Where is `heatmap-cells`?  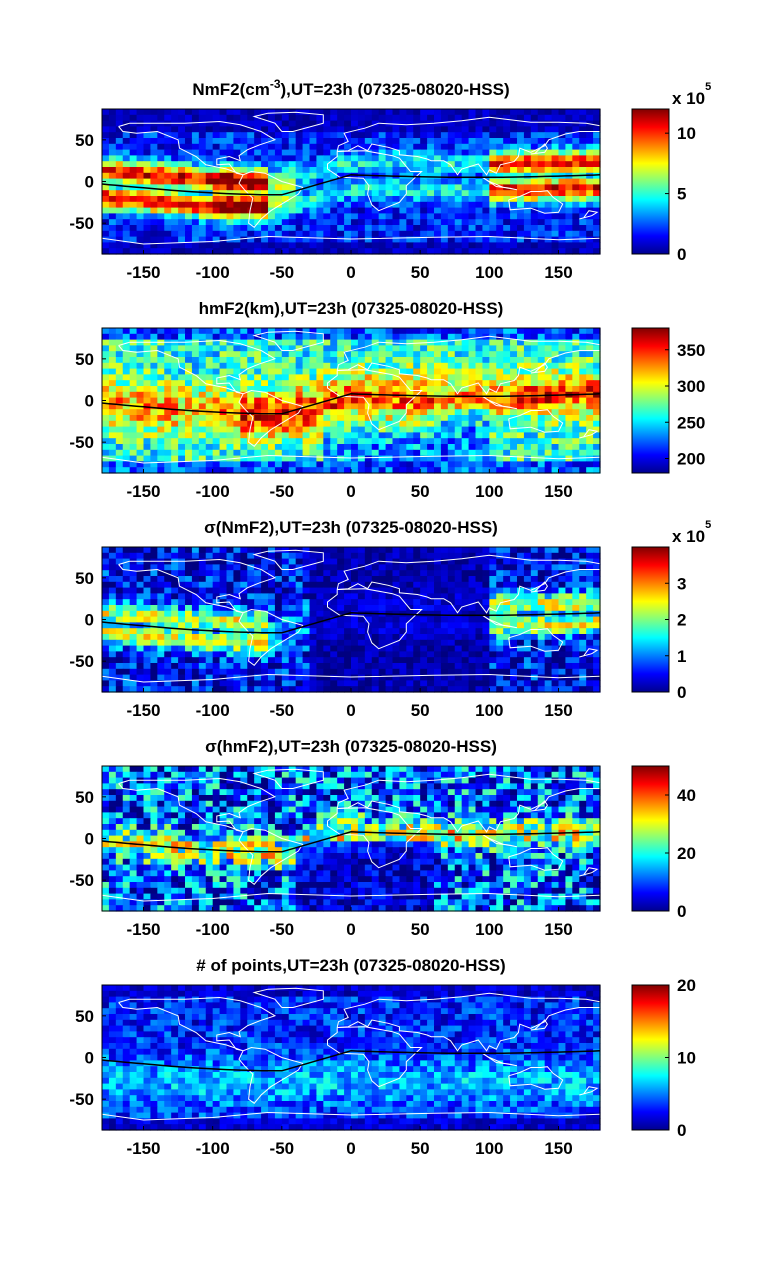
heatmap-cells is located at coordinates (351, 401).